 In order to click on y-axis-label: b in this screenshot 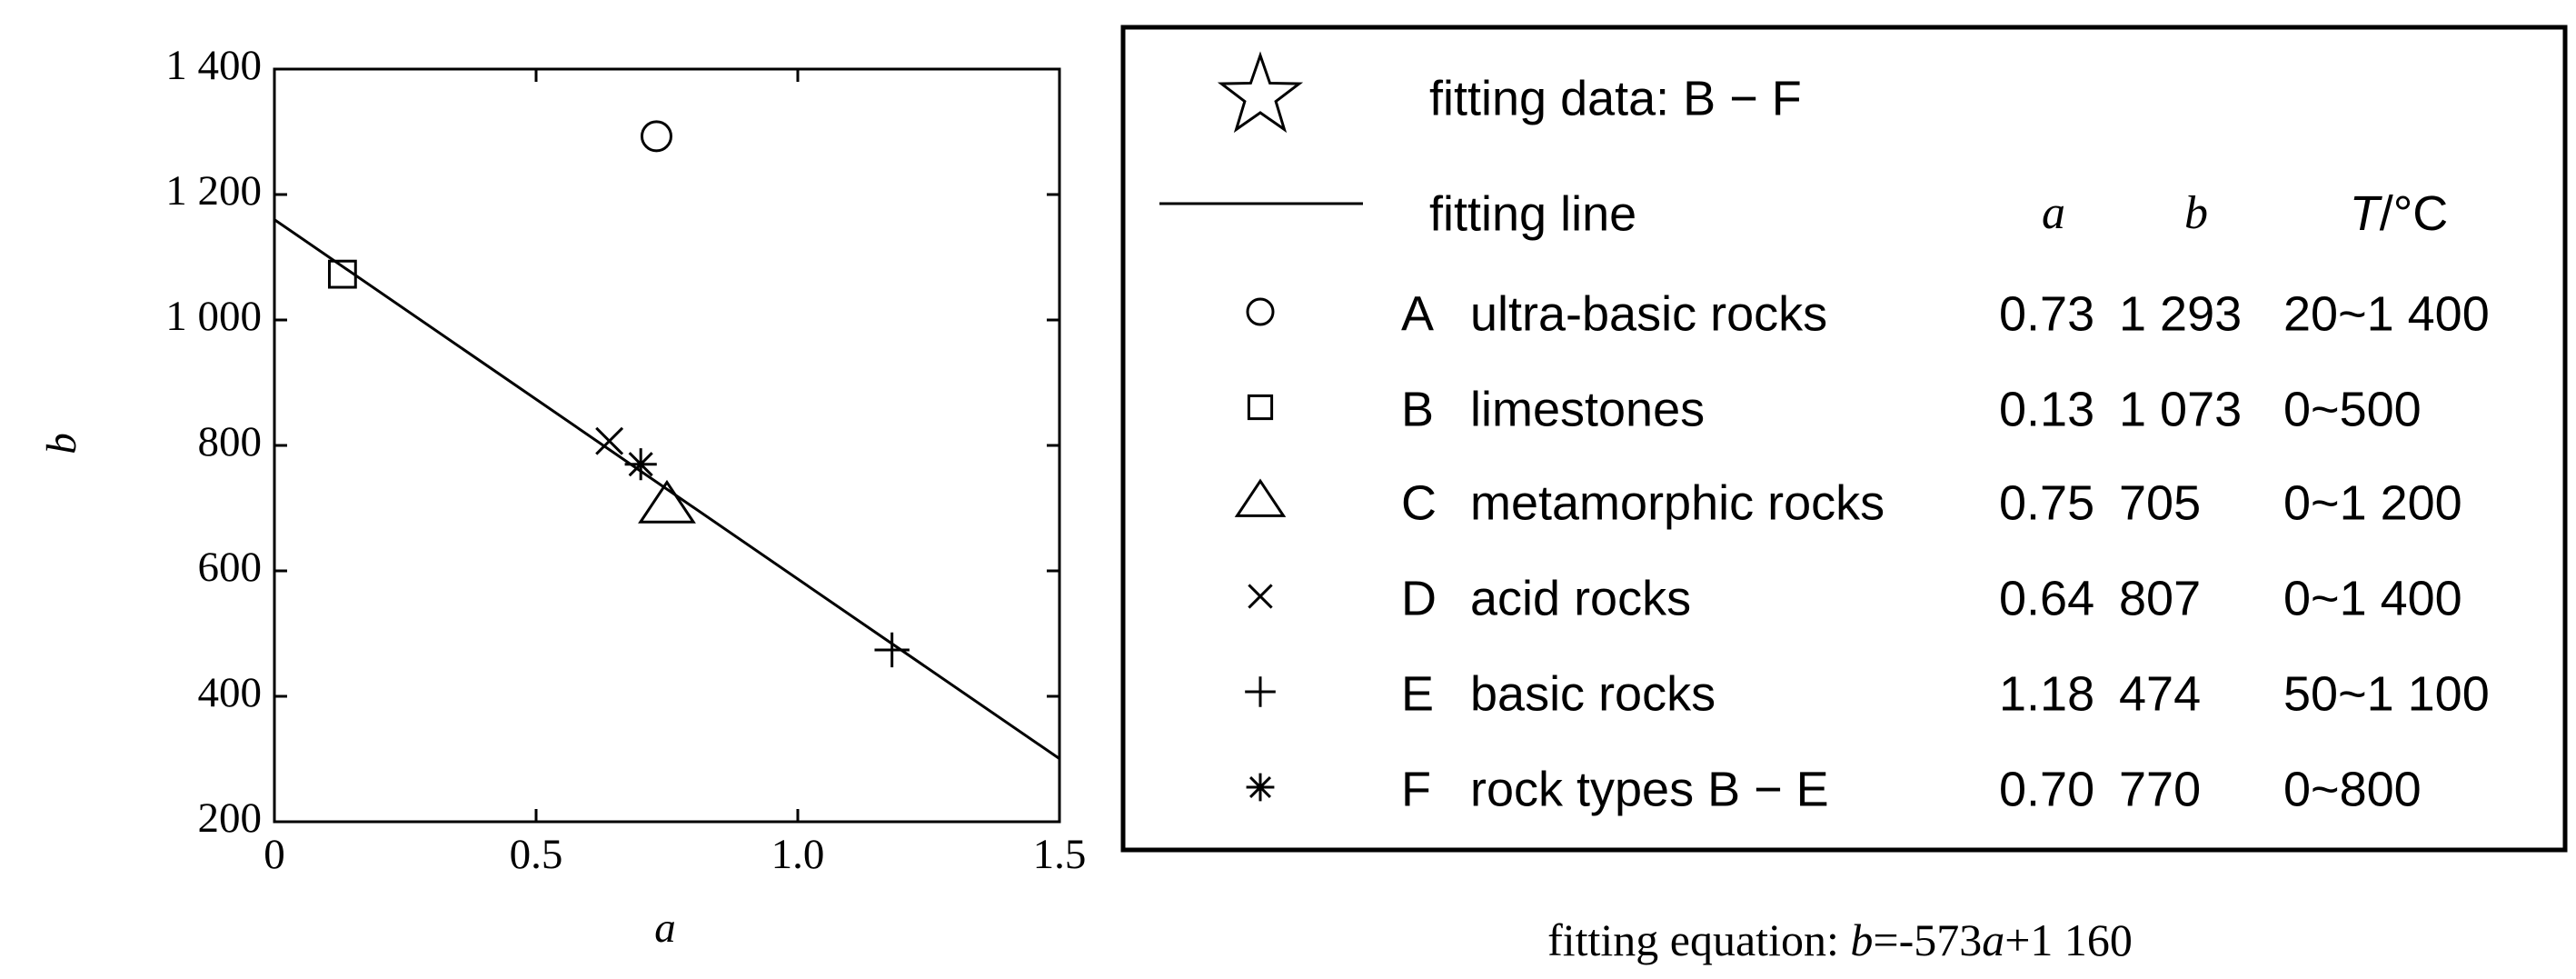, I will do `click(62, 444)`.